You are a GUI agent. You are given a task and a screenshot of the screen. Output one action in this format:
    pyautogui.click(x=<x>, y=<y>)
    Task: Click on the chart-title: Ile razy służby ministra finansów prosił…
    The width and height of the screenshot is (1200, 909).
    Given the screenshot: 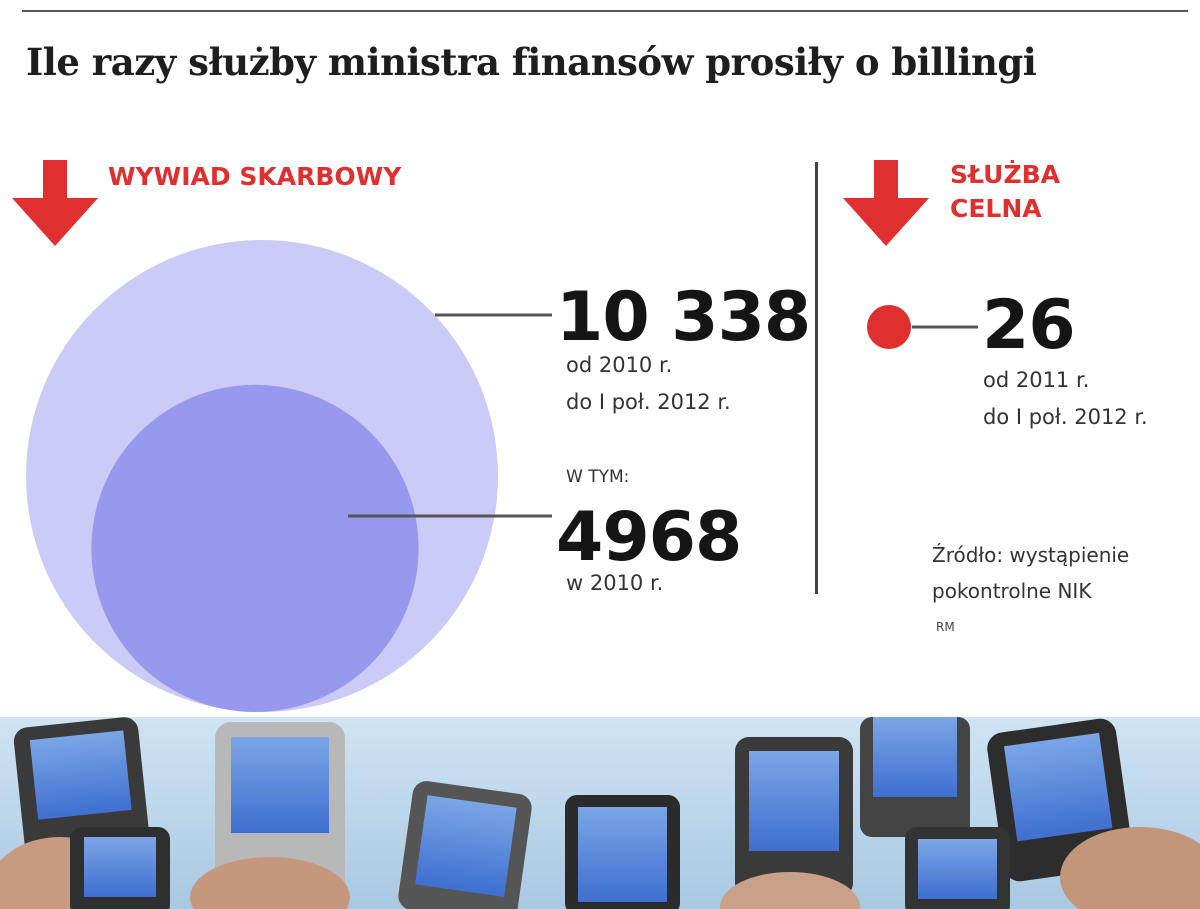 What is the action you would take?
    pyautogui.click(x=531, y=62)
    